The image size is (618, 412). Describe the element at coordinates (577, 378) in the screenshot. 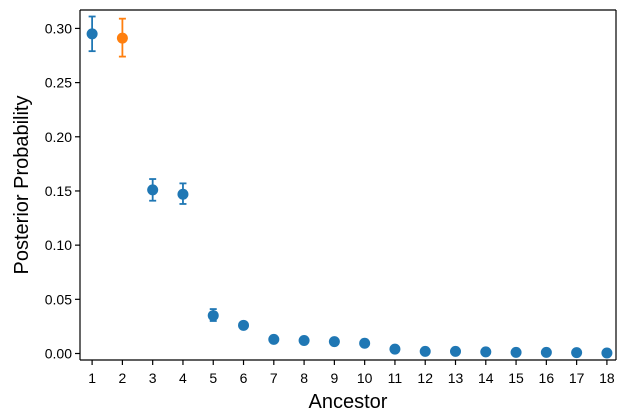

I see `x-tick-label: 17` at that location.